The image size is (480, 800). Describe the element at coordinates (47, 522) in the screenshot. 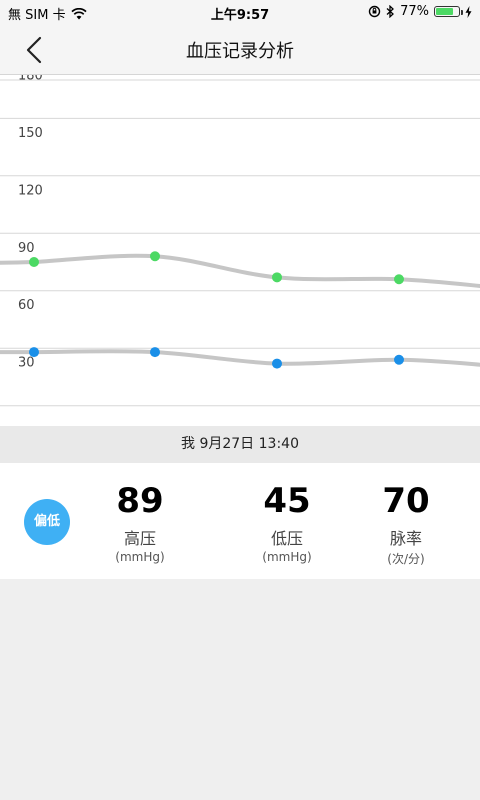

I see `status-badge: 偏低` at that location.